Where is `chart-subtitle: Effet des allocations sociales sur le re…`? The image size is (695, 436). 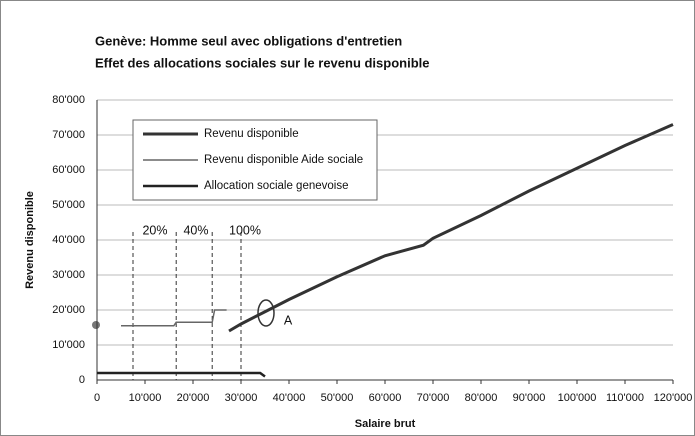
chart-subtitle: Effet des allocations sociales sur le re… is located at coordinates (262, 62).